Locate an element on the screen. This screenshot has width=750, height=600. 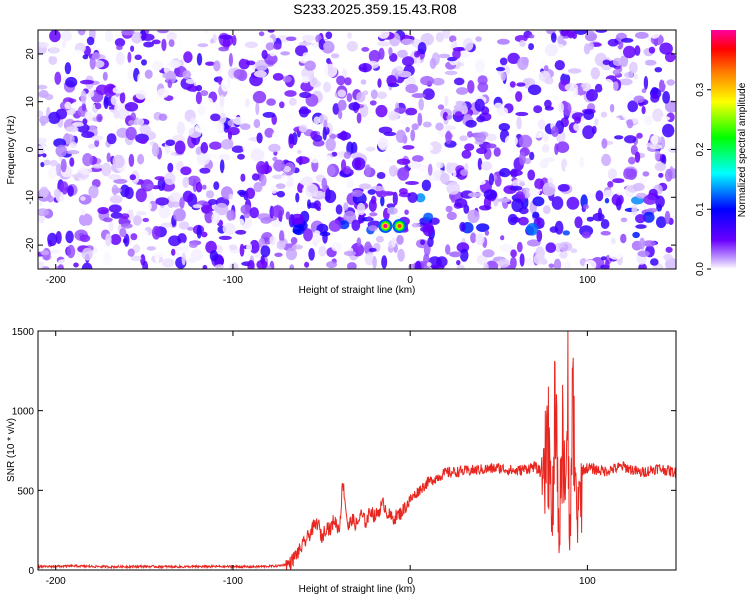
colorbar-tick-label: 0.2 is located at coordinates (700, 149).